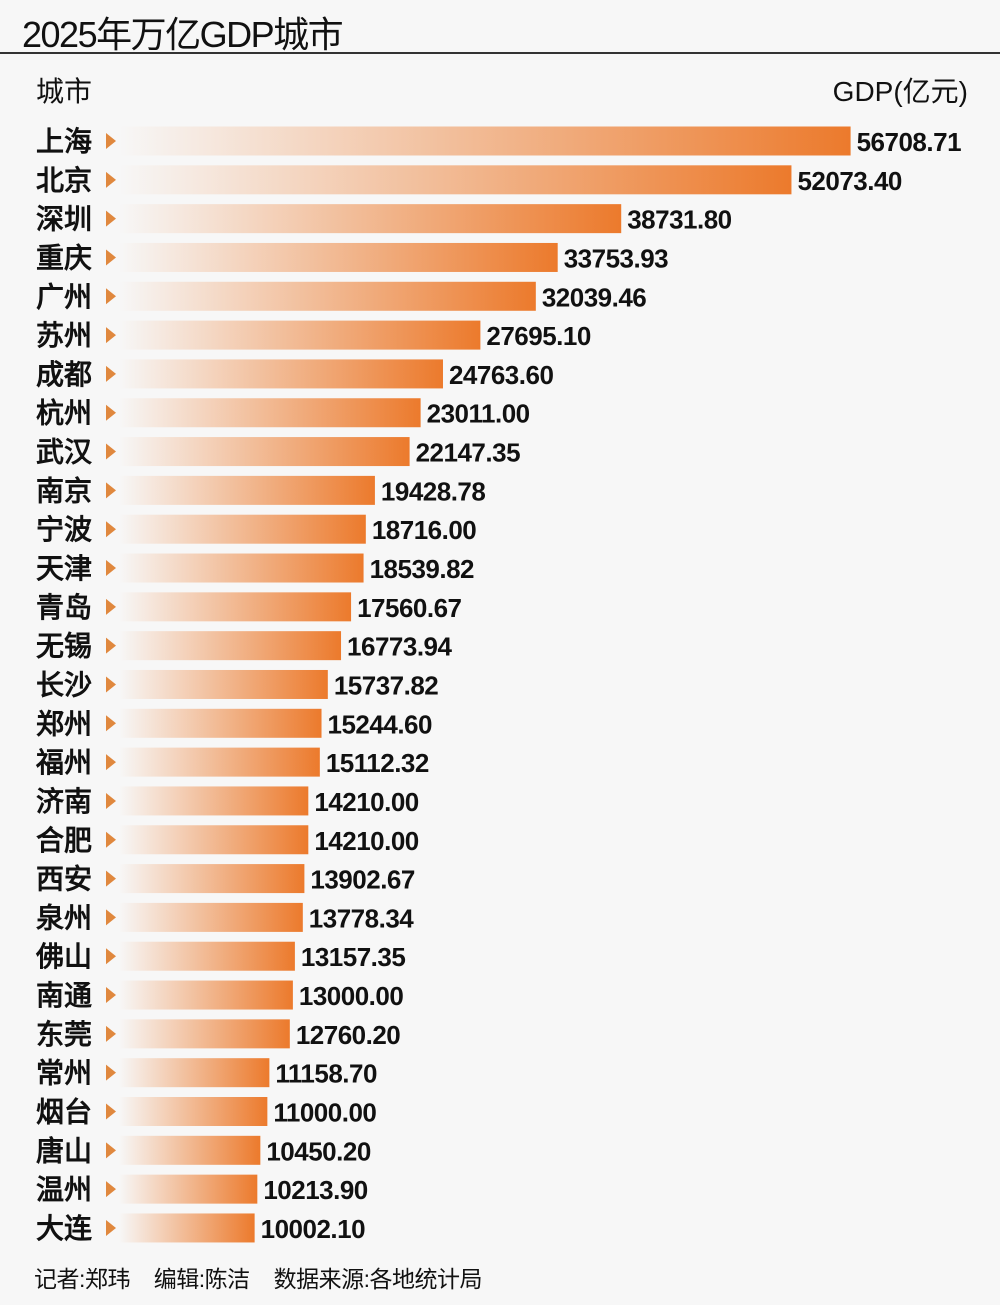 This screenshot has width=1000, height=1305. I want to click on value-label: 13157.35, so click(353, 957).